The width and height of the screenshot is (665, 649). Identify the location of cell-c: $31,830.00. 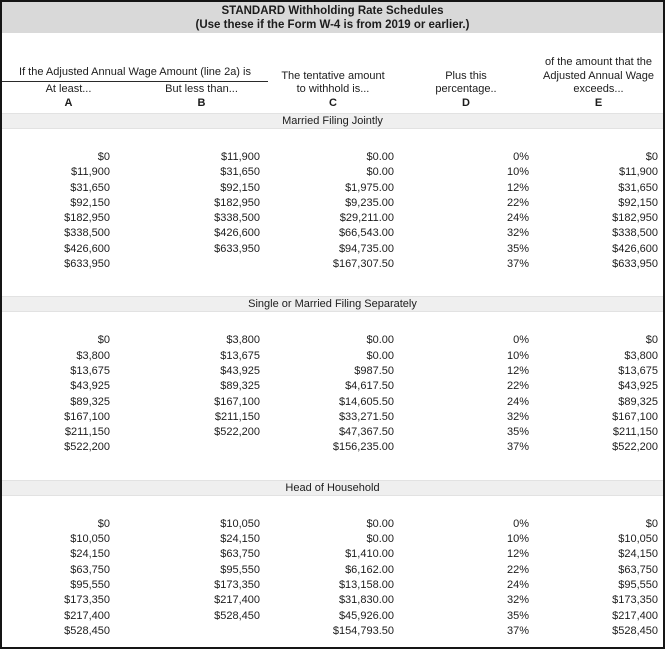
(366, 600).